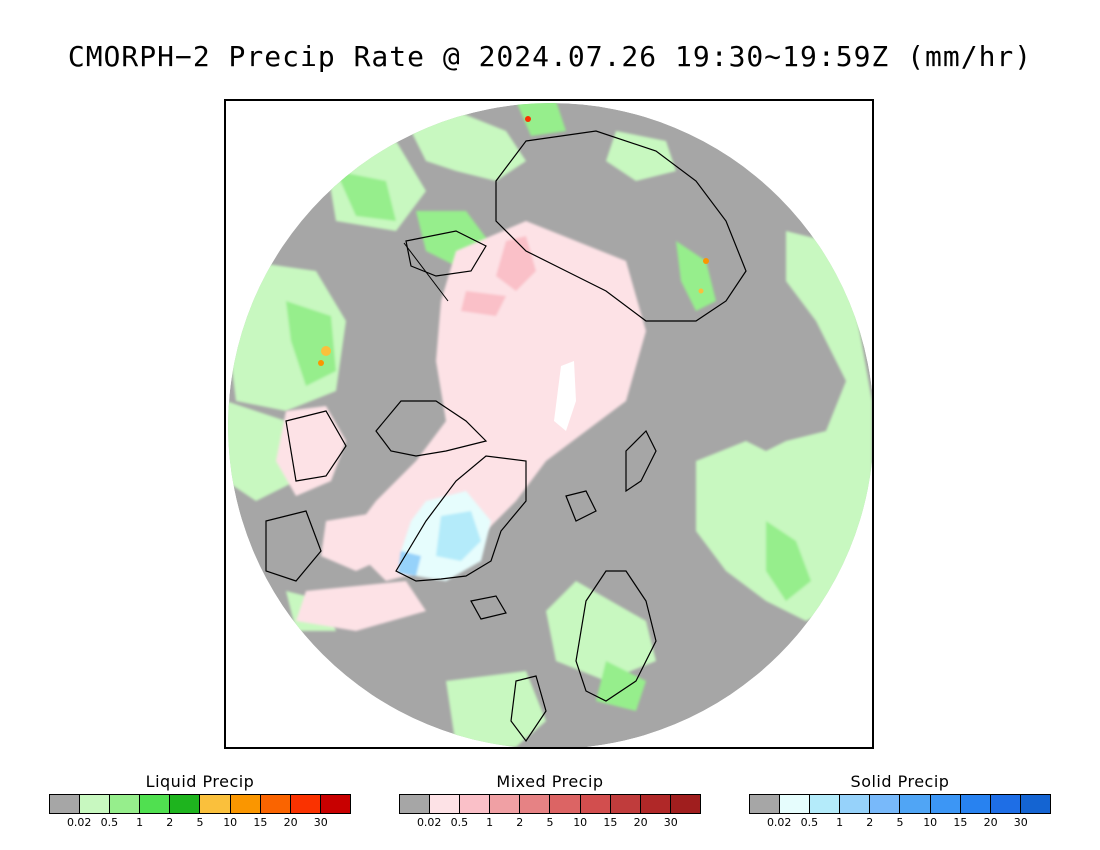 The width and height of the screenshot is (1100, 850). I want to click on coastline-uk, so click(528, 709).